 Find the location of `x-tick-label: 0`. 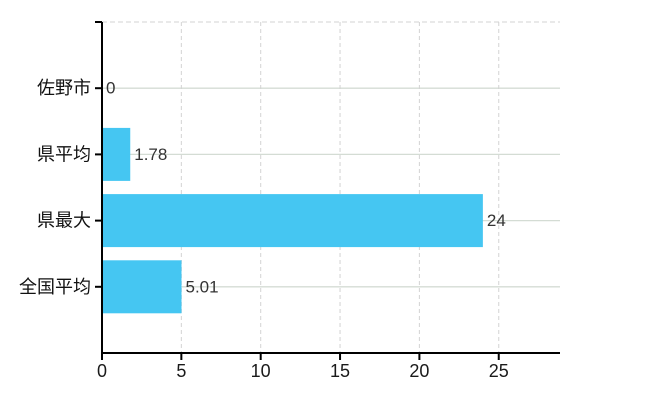

x-tick-label: 0 is located at coordinates (102, 371).